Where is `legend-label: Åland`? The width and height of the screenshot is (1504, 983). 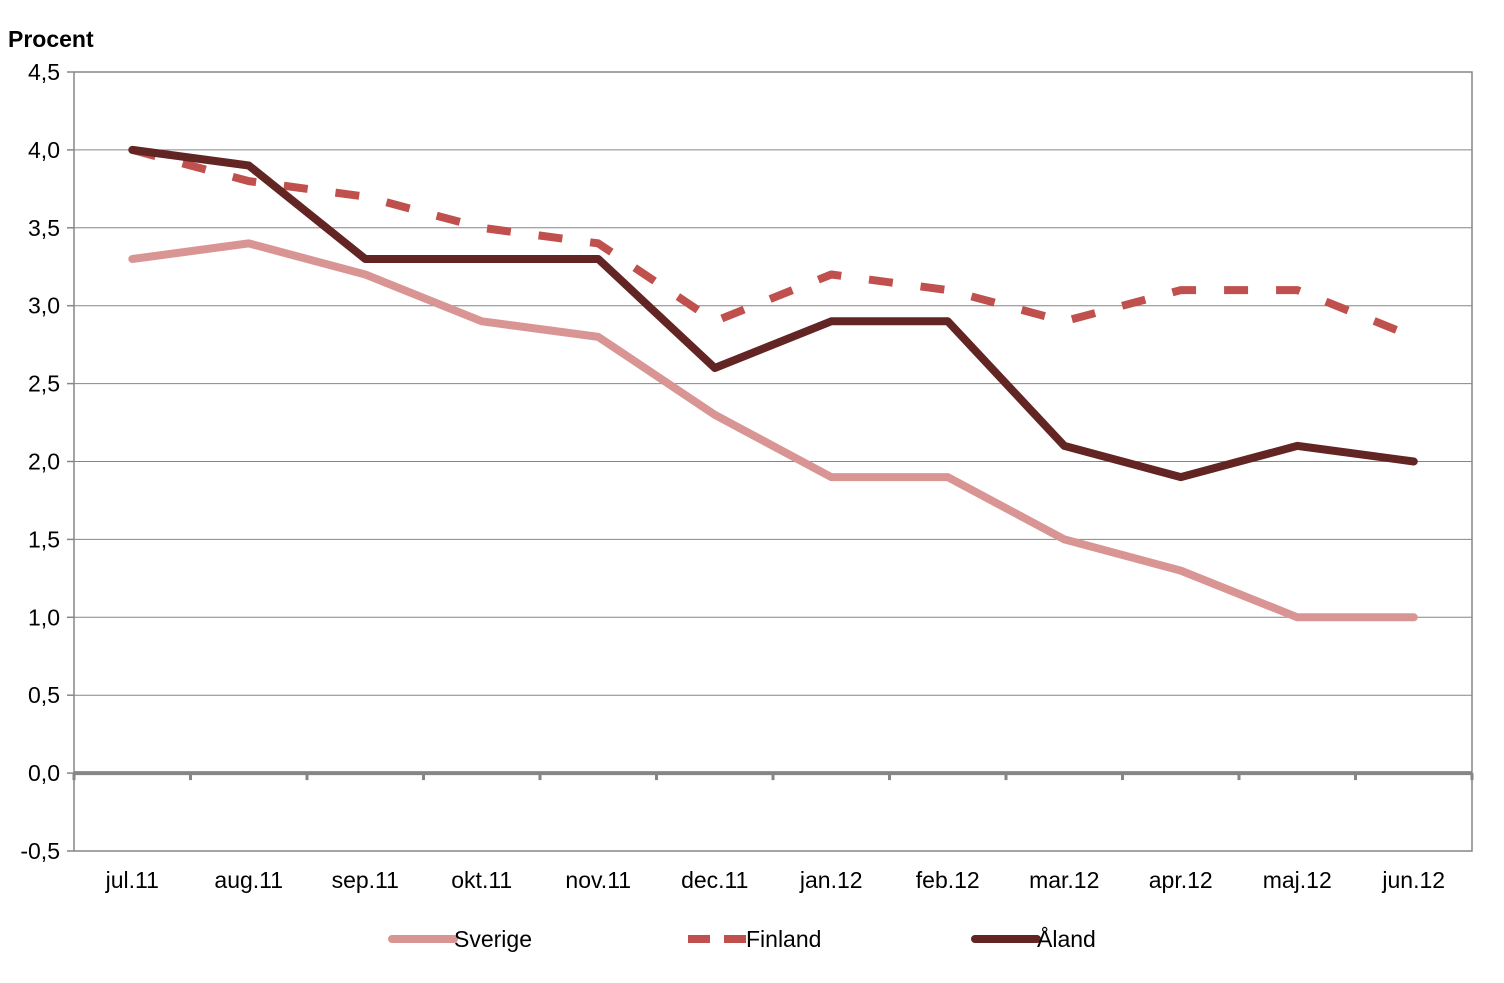
legend-label: Åland is located at coordinates (1066, 938).